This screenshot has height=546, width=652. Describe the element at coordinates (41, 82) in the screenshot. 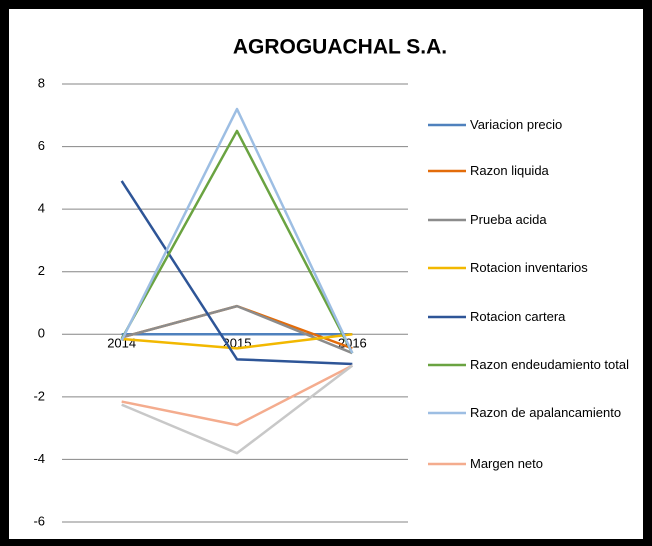

I see `y-tick-label: 8` at that location.